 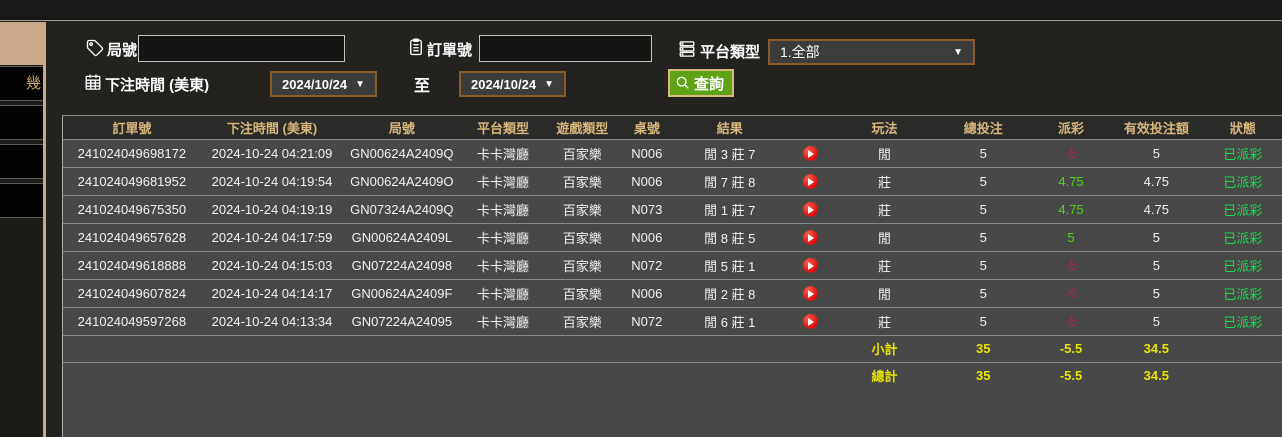 What do you see at coordinates (132, 320) in the screenshot?
I see `cell-order: 241024049597268` at bounding box center [132, 320].